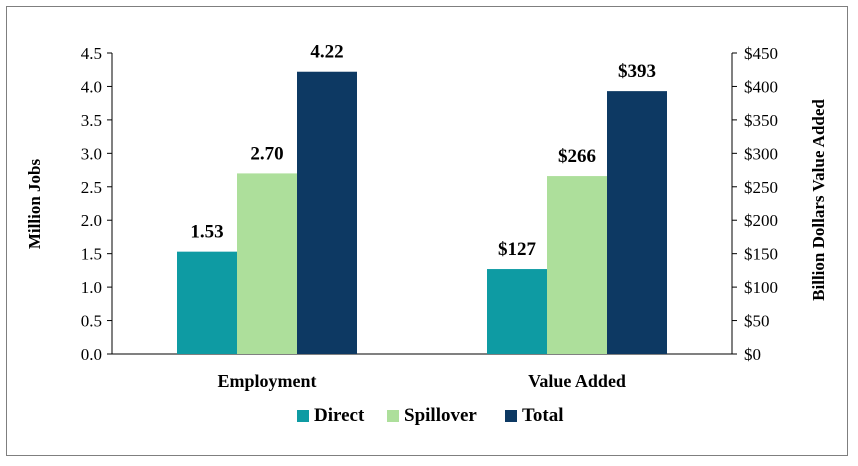 The height and width of the screenshot is (466, 858). I want to click on left-tick-label: 1.5, so click(91, 254).